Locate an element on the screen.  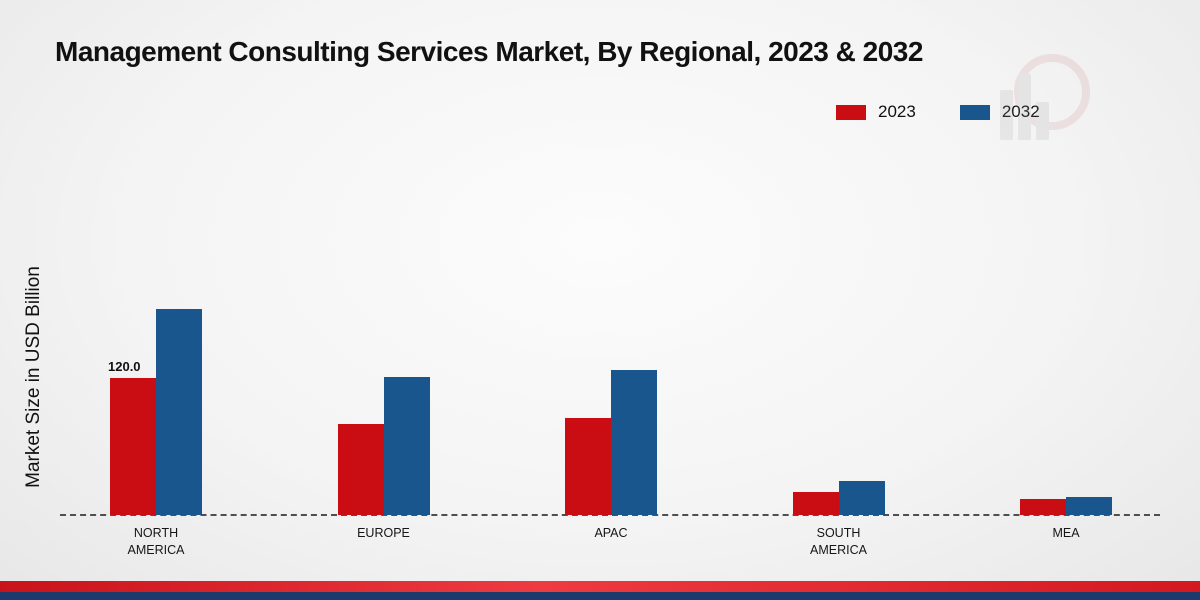
category-label-north-america: NORTH AMERICA is located at coordinates (156, 541).